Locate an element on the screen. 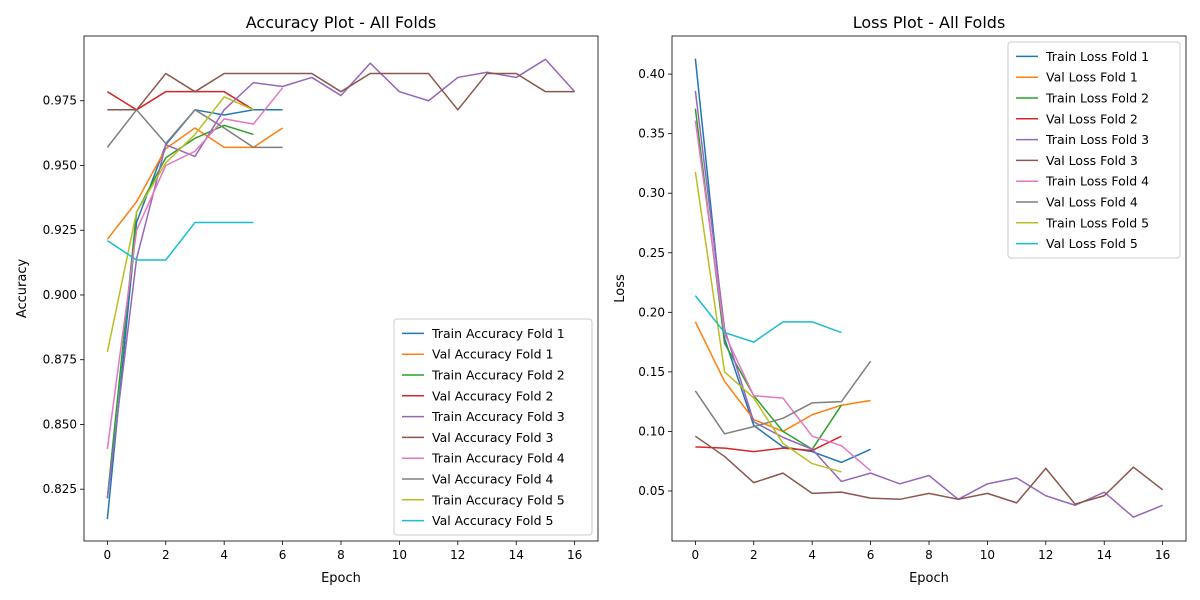  loss-legend-box is located at coordinates (1094, 150).